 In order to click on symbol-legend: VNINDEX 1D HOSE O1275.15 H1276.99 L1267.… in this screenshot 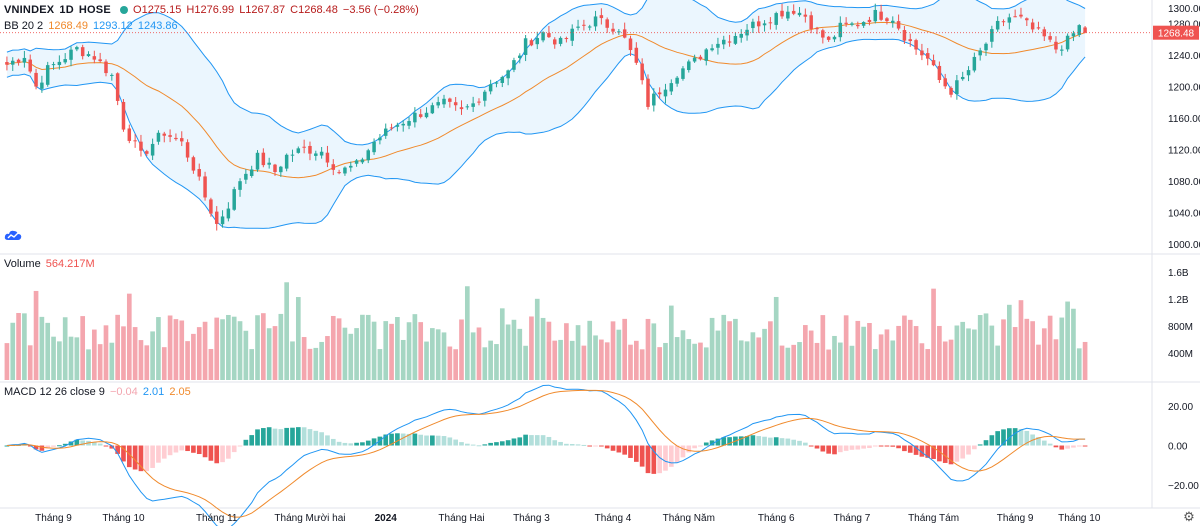, I will do `click(212, 10)`.